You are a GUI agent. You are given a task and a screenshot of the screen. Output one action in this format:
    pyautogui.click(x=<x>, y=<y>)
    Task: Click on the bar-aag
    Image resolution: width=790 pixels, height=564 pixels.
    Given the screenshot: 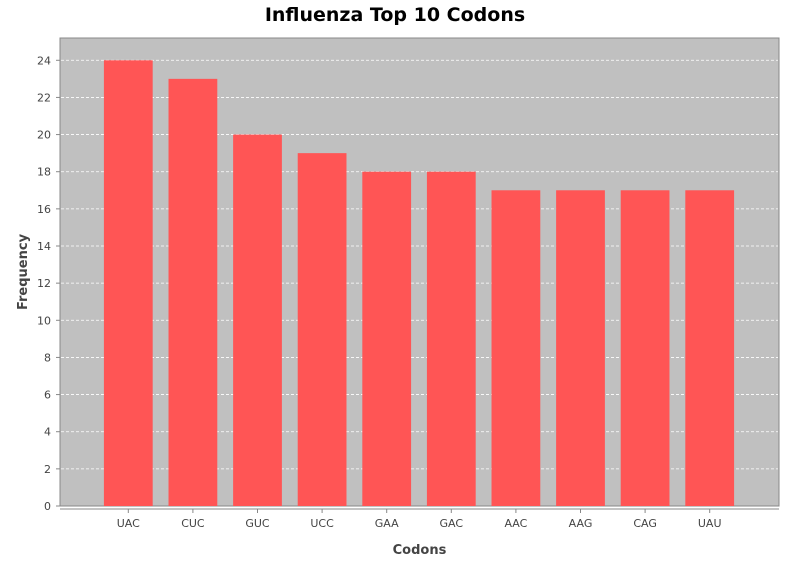 What is the action you would take?
    pyautogui.click(x=580, y=348)
    